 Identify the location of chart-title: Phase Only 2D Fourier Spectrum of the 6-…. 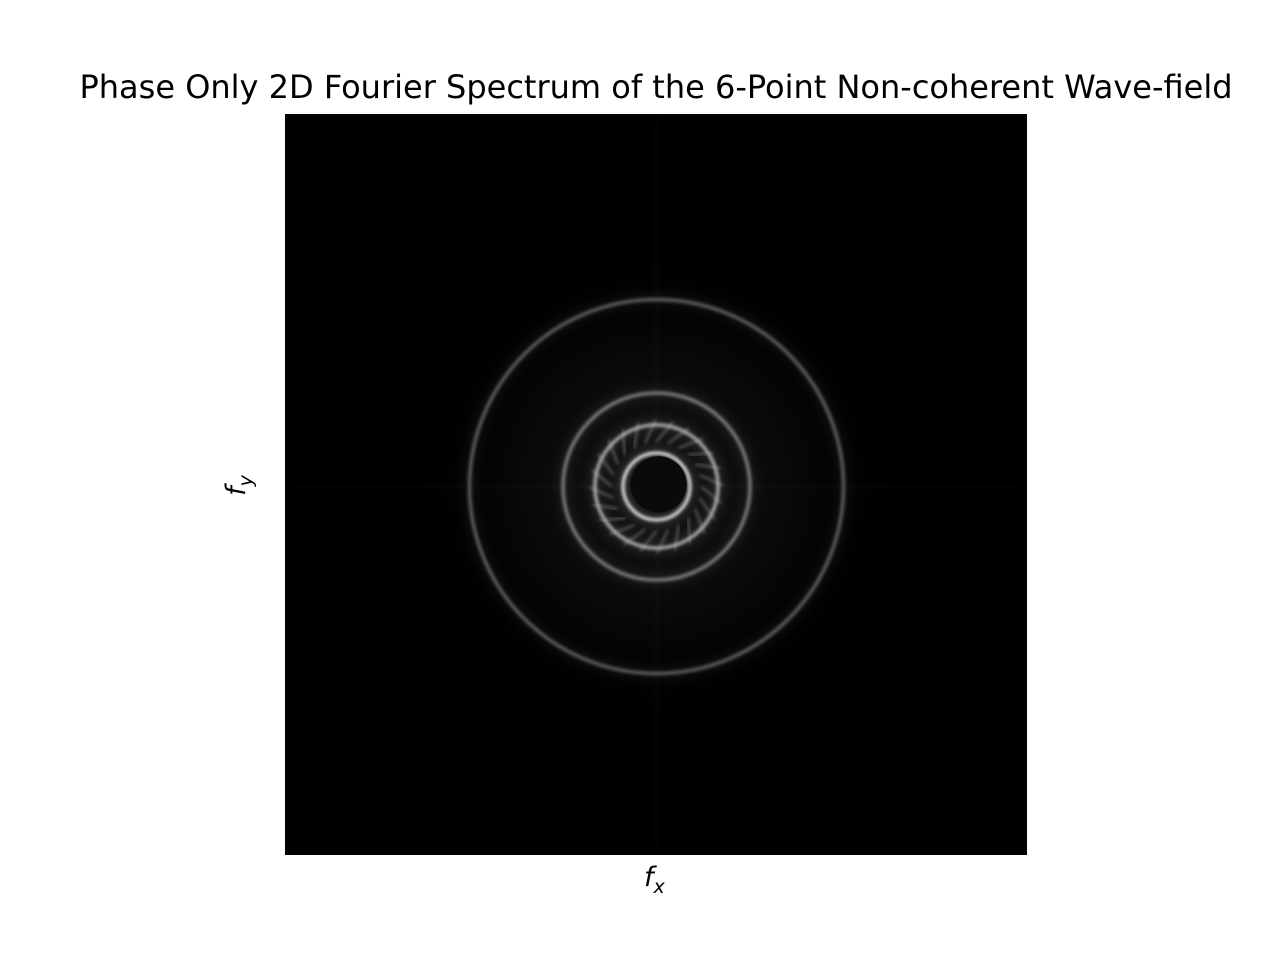
(656, 87).